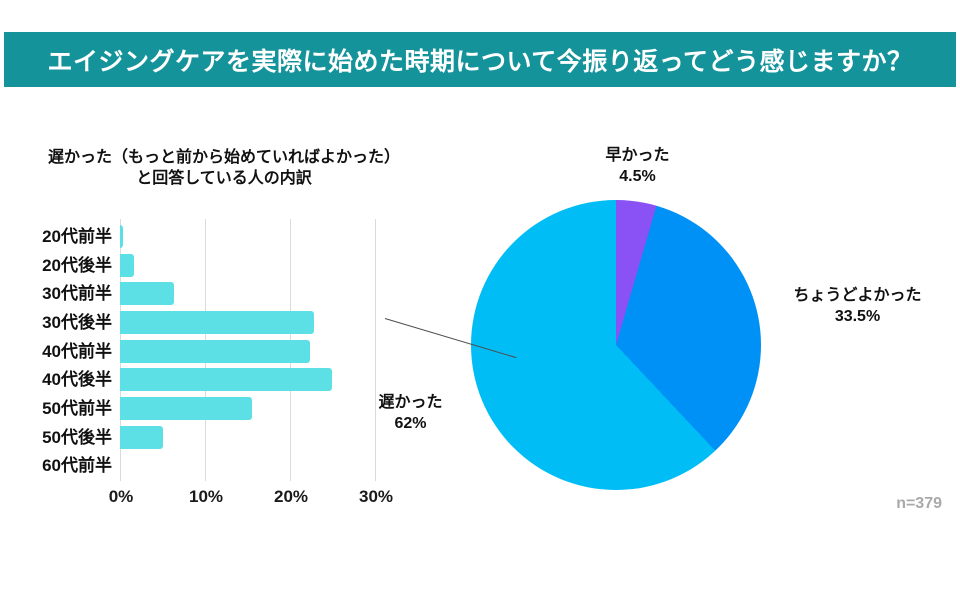 This screenshot has width=960, height=600. What do you see at coordinates (77, 465) in the screenshot?
I see `category-label: 60代前半` at bounding box center [77, 465].